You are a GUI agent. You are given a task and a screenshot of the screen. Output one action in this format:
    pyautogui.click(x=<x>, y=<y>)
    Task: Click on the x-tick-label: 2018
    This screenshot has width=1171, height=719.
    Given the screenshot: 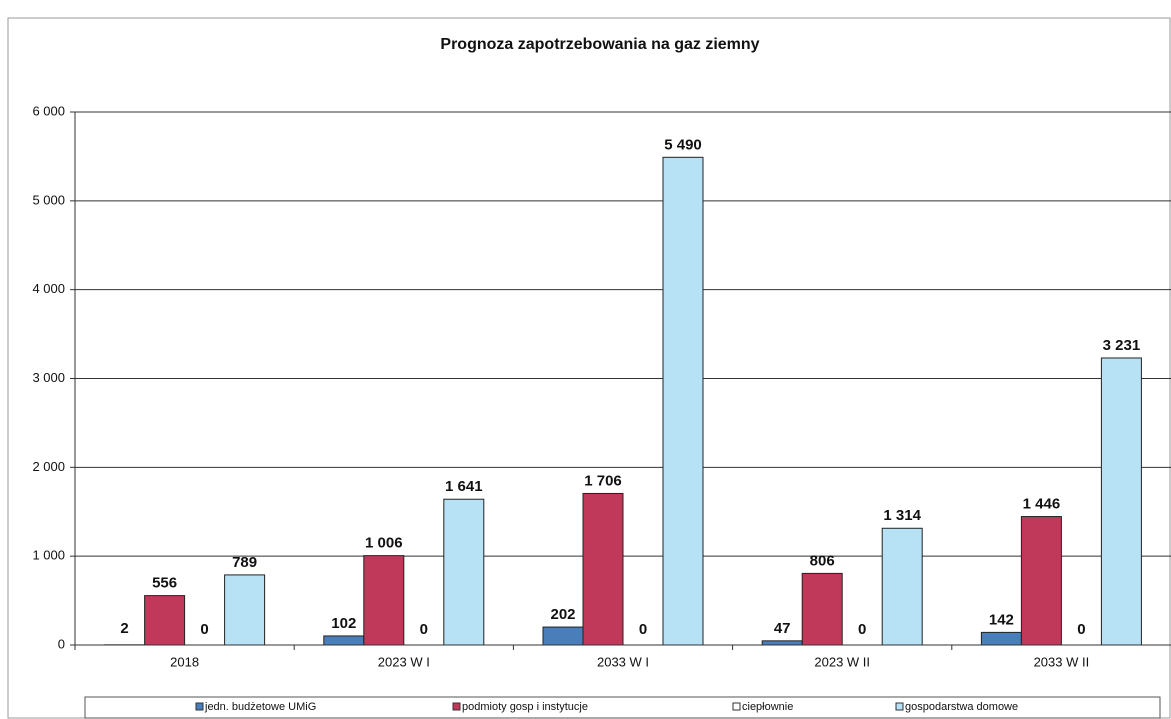 What is the action you would take?
    pyautogui.click(x=184, y=661)
    